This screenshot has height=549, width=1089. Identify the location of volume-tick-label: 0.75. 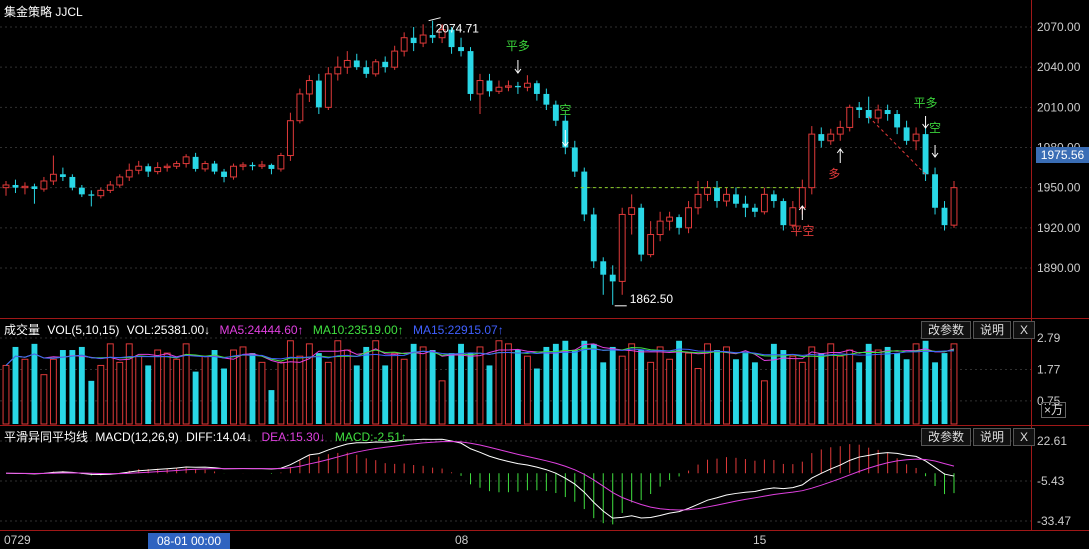
(1049, 401).